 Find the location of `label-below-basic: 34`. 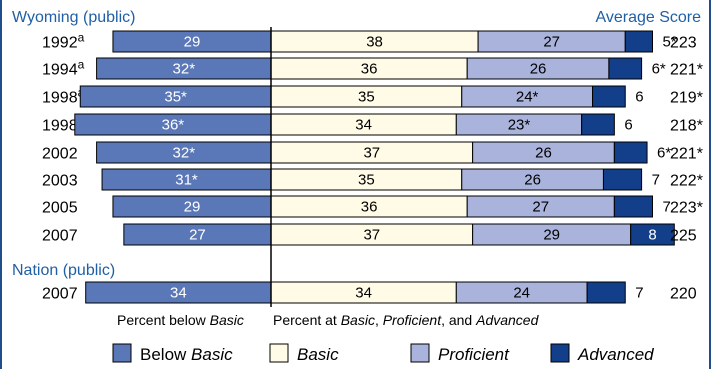

label-below-basic: 34 is located at coordinates (178, 293).